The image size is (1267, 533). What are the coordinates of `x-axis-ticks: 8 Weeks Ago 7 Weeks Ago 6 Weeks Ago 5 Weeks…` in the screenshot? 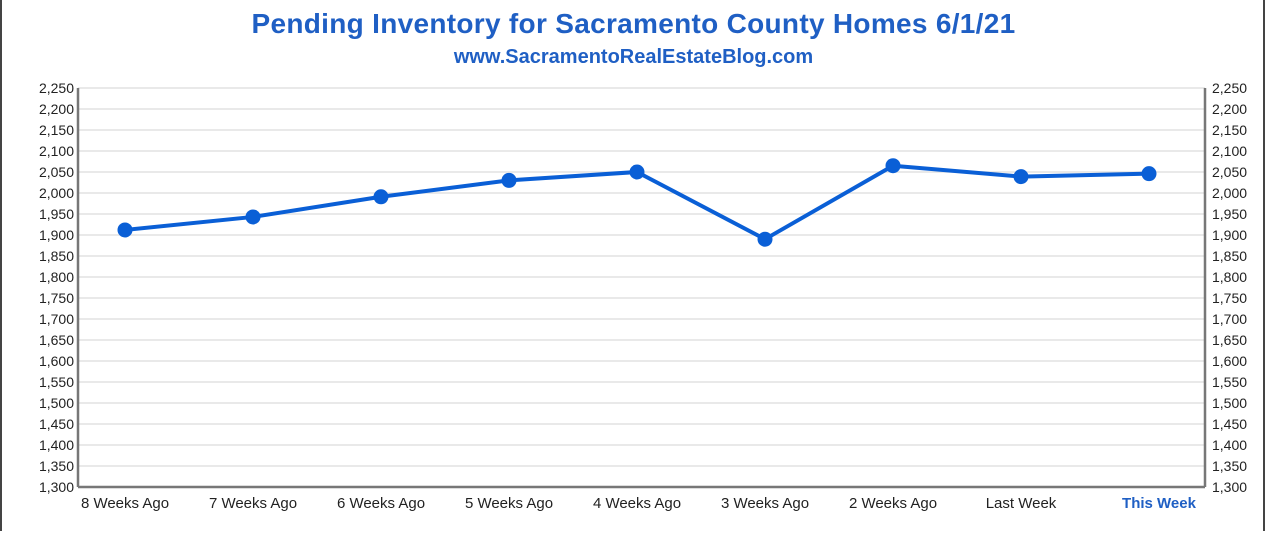 It's located at (639, 503).